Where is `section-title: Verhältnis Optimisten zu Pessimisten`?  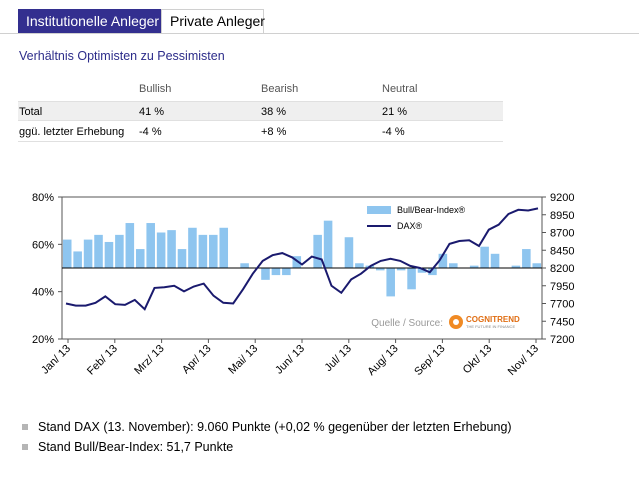
section-title: Verhältnis Optimisten zu Pessimisten is located at coordinates (122, 56).